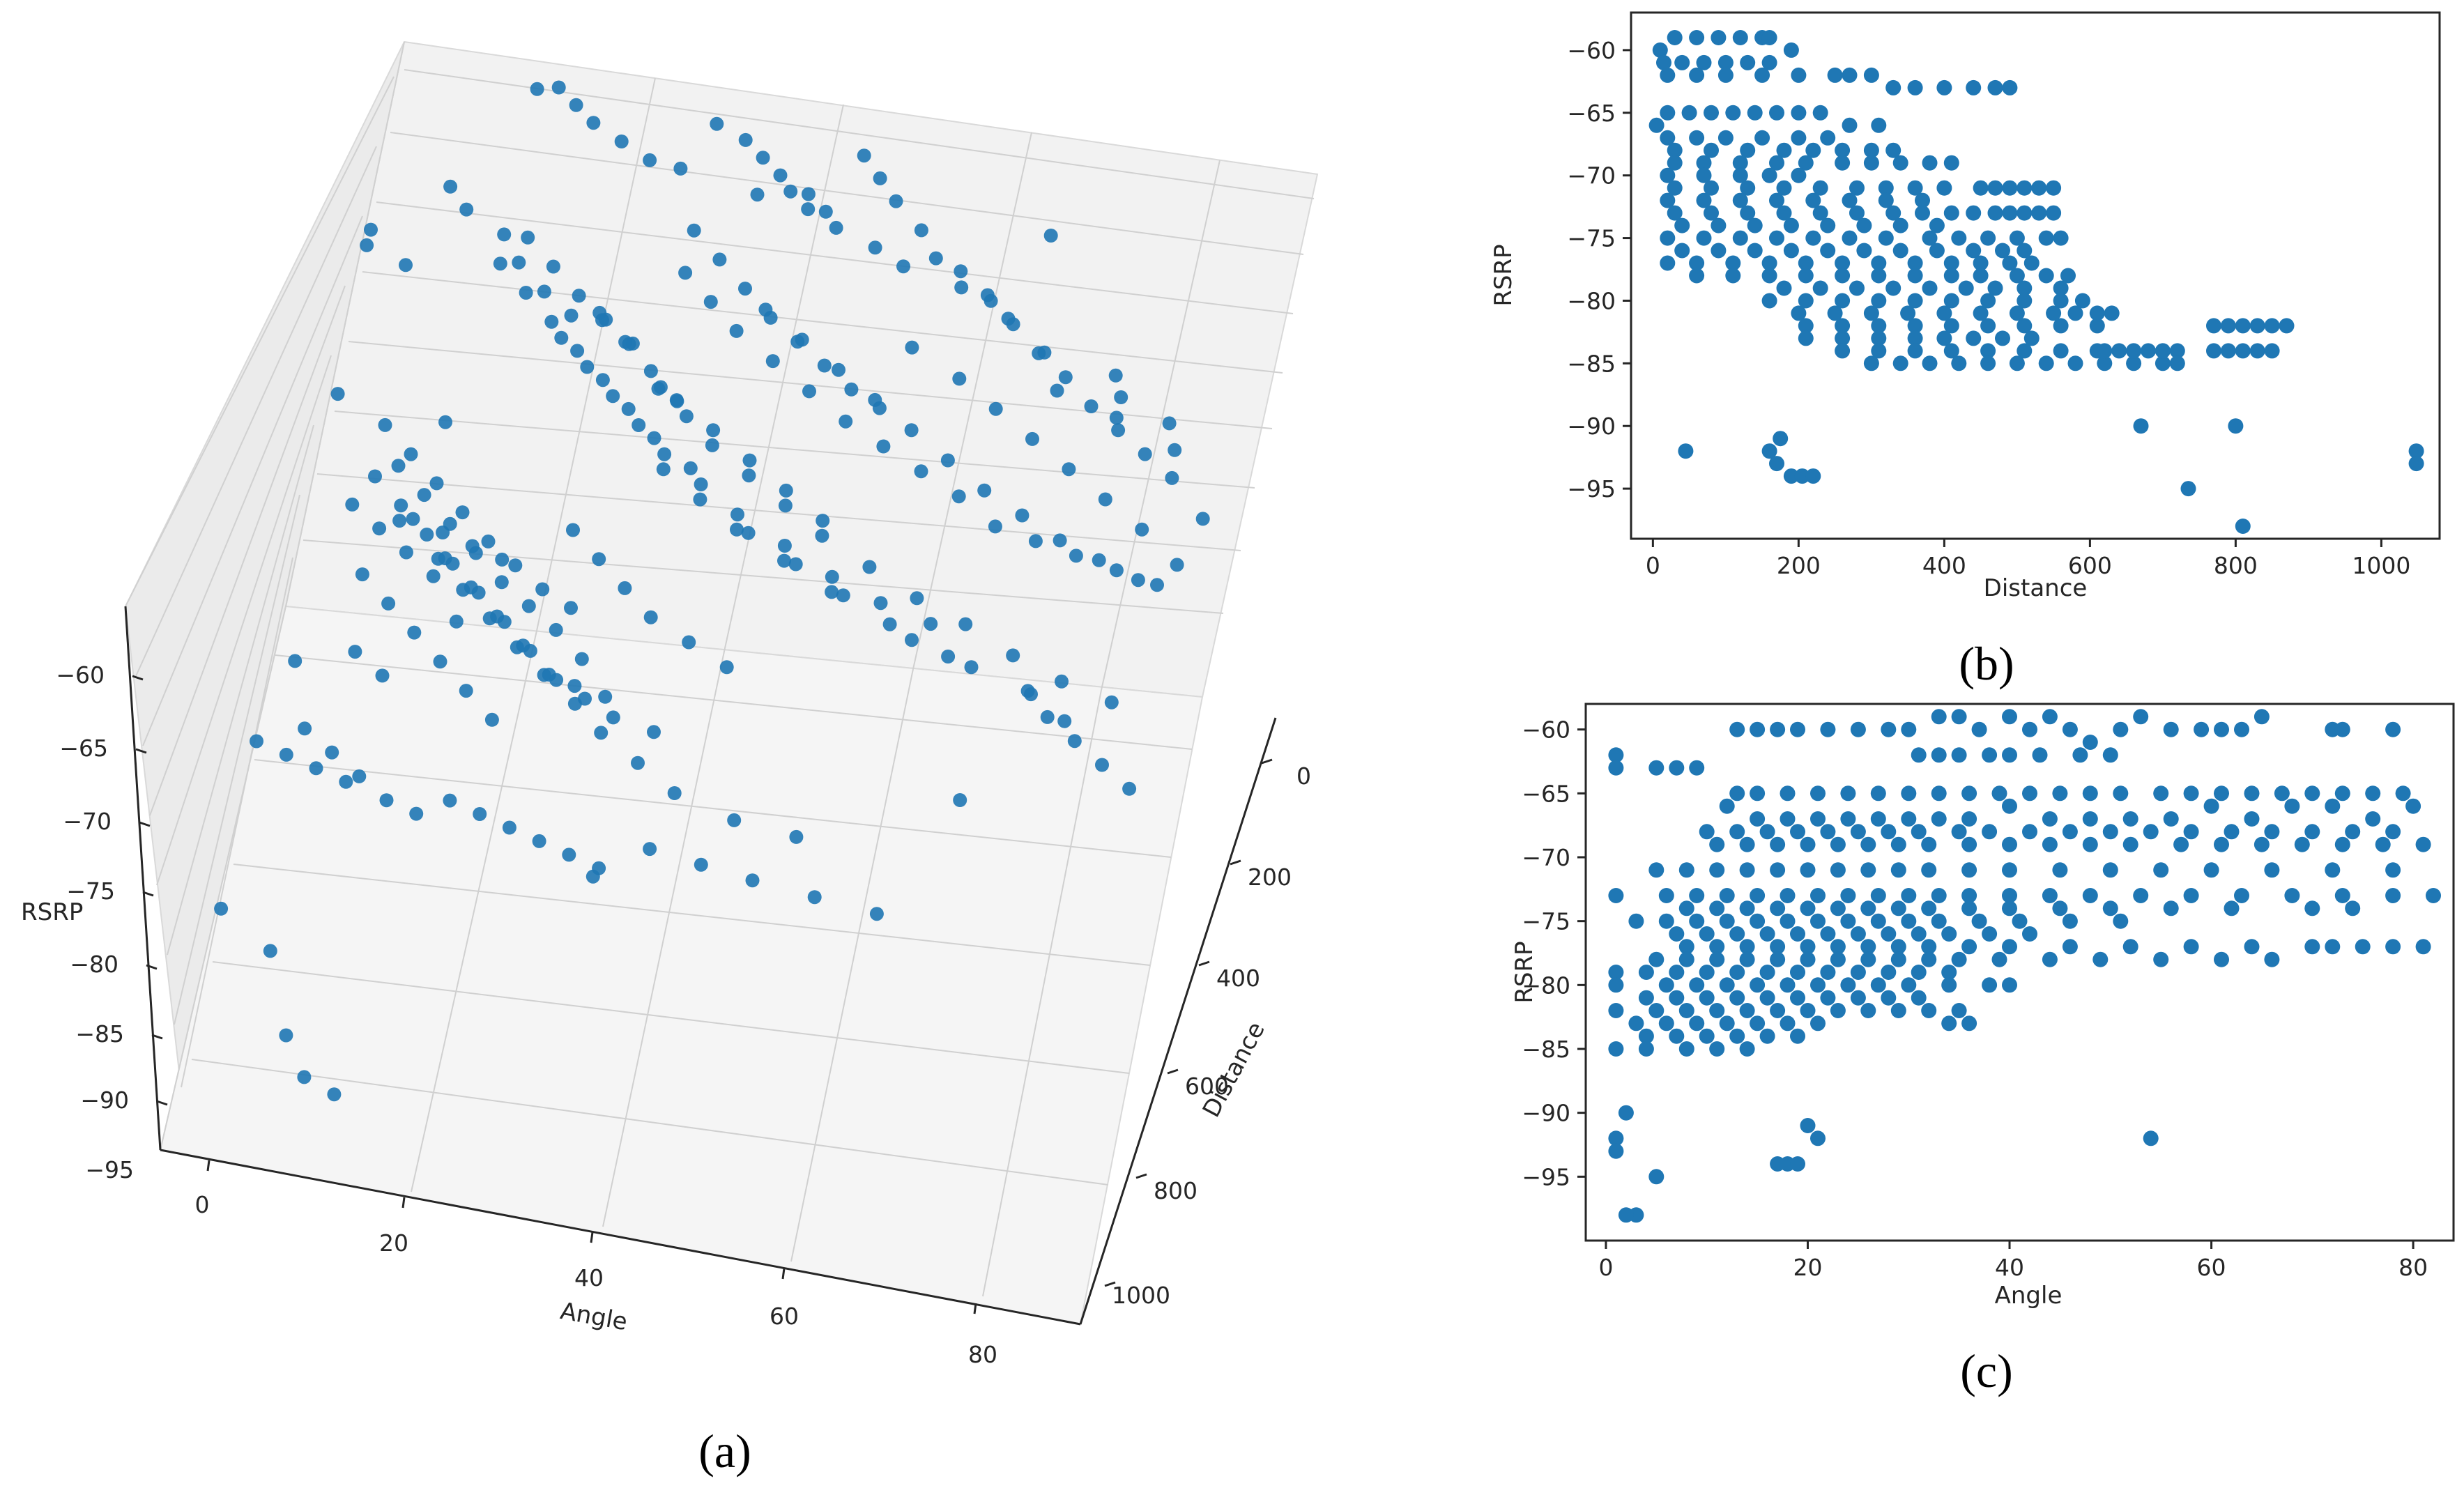  I want to click on chart-b-y-tick-label: −60, so click(1591, 50).